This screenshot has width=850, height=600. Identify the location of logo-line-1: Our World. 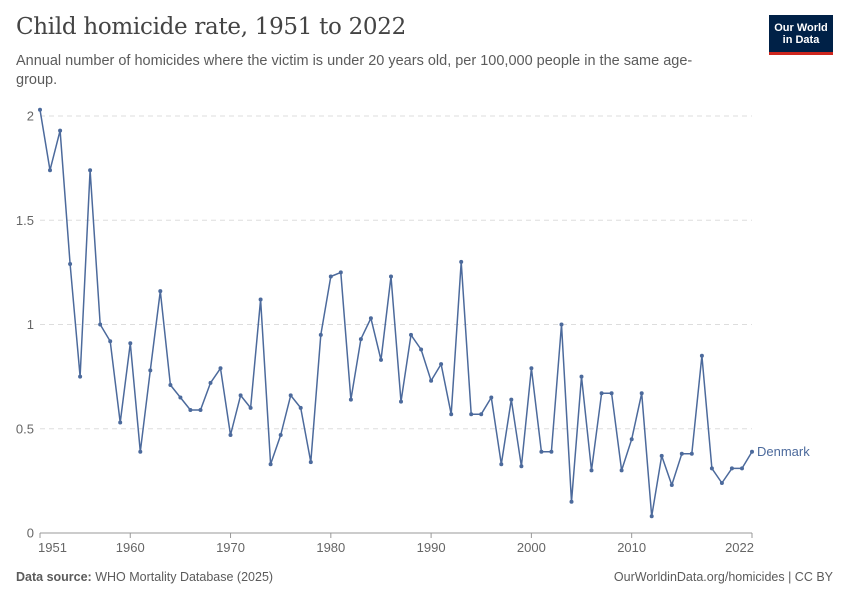
(801, 27).